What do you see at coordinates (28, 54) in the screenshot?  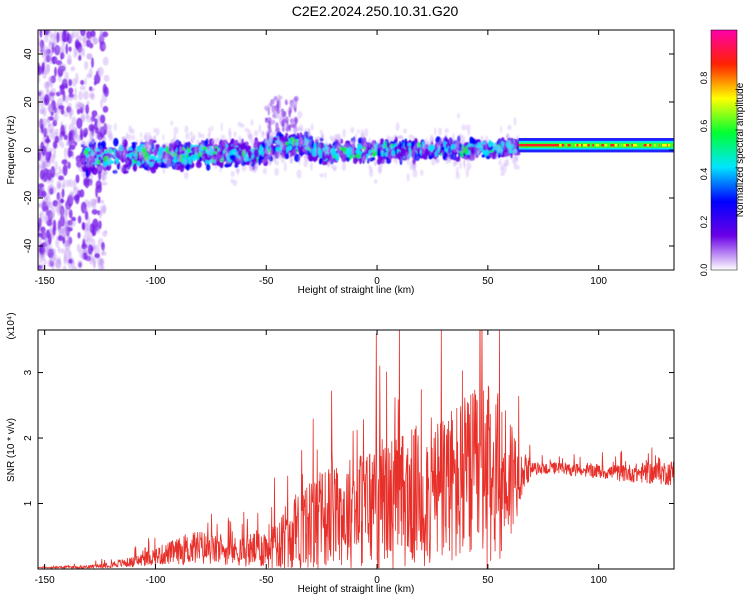 I see `spectrogram-y-tick-label: 40` at bounding box center [28, 54].